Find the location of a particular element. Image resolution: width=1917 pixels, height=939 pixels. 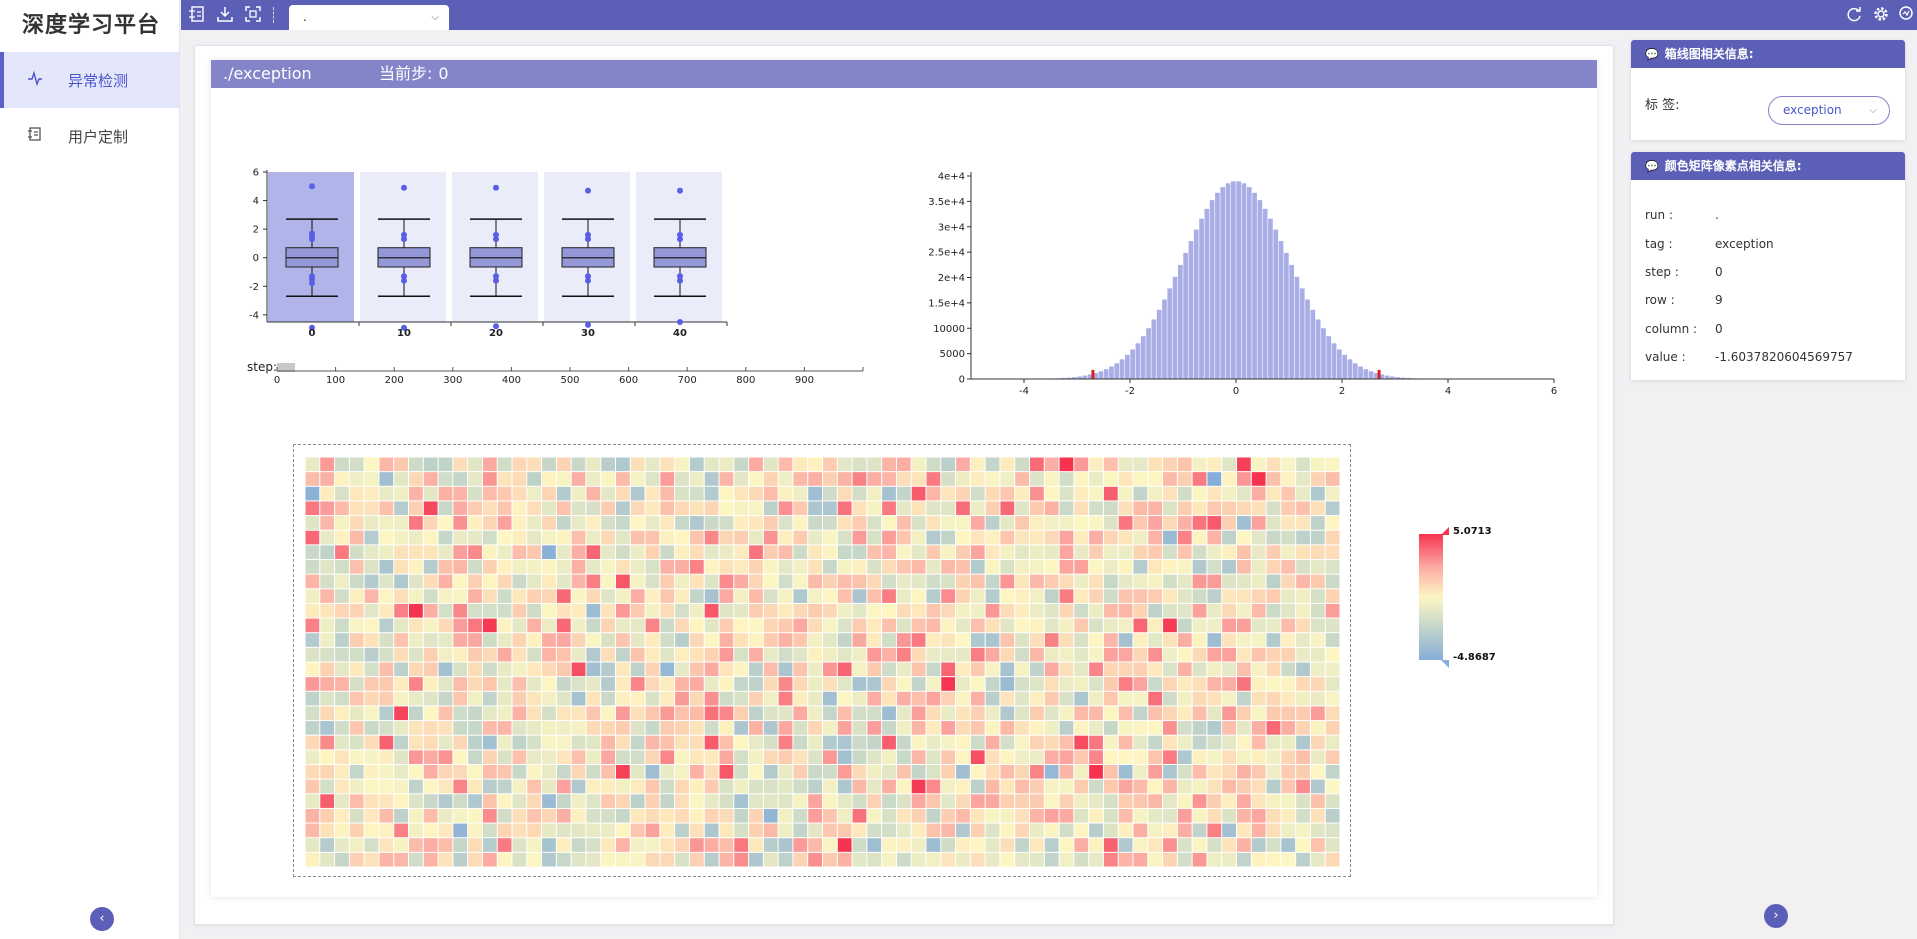

fullscreen-icon is located at coordinates (253, 15).